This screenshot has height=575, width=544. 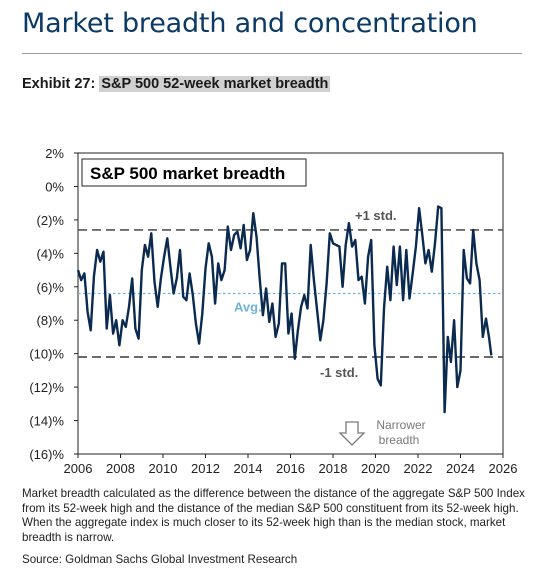 What do you see at coordinates (78, 468) in the screenshot?
I see `x-tick-label: 2006` at bounding box center [78, 468].